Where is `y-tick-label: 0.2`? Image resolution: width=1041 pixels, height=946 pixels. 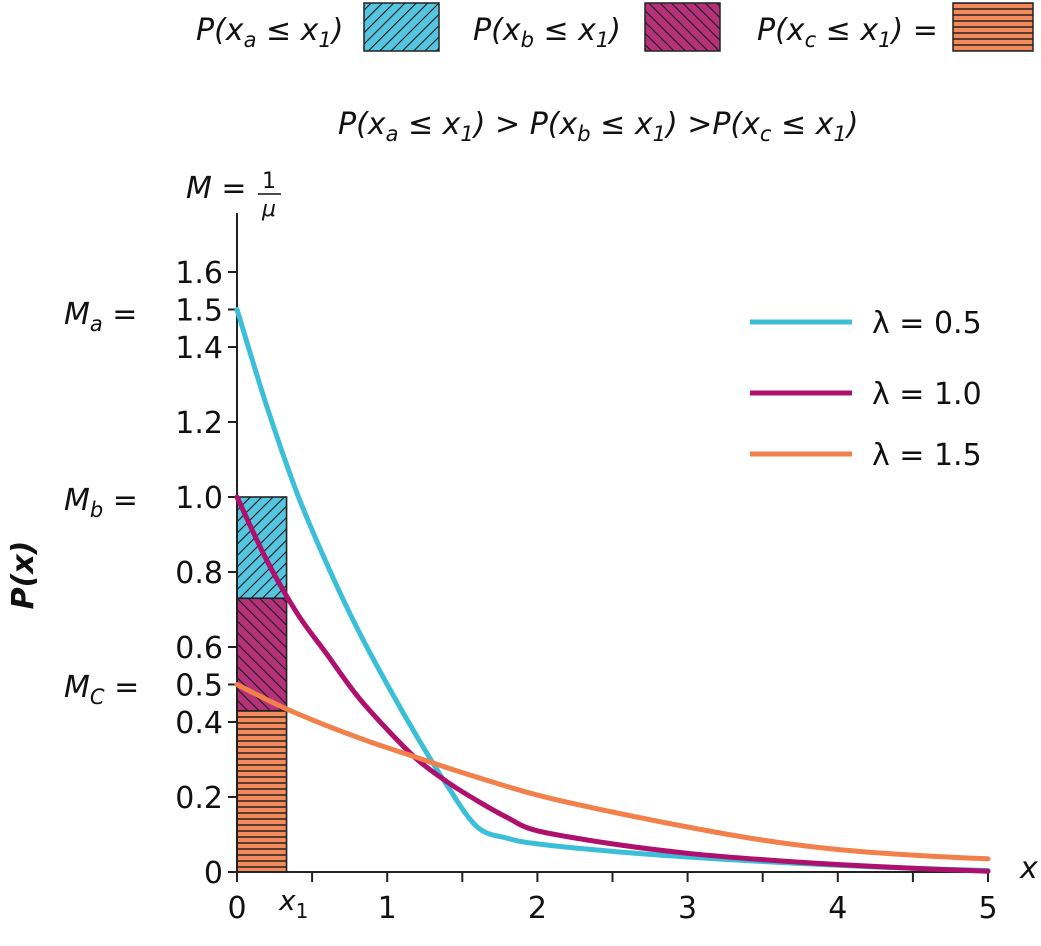
y-tick-label: 0.2 is located at coordinates (199, 798).